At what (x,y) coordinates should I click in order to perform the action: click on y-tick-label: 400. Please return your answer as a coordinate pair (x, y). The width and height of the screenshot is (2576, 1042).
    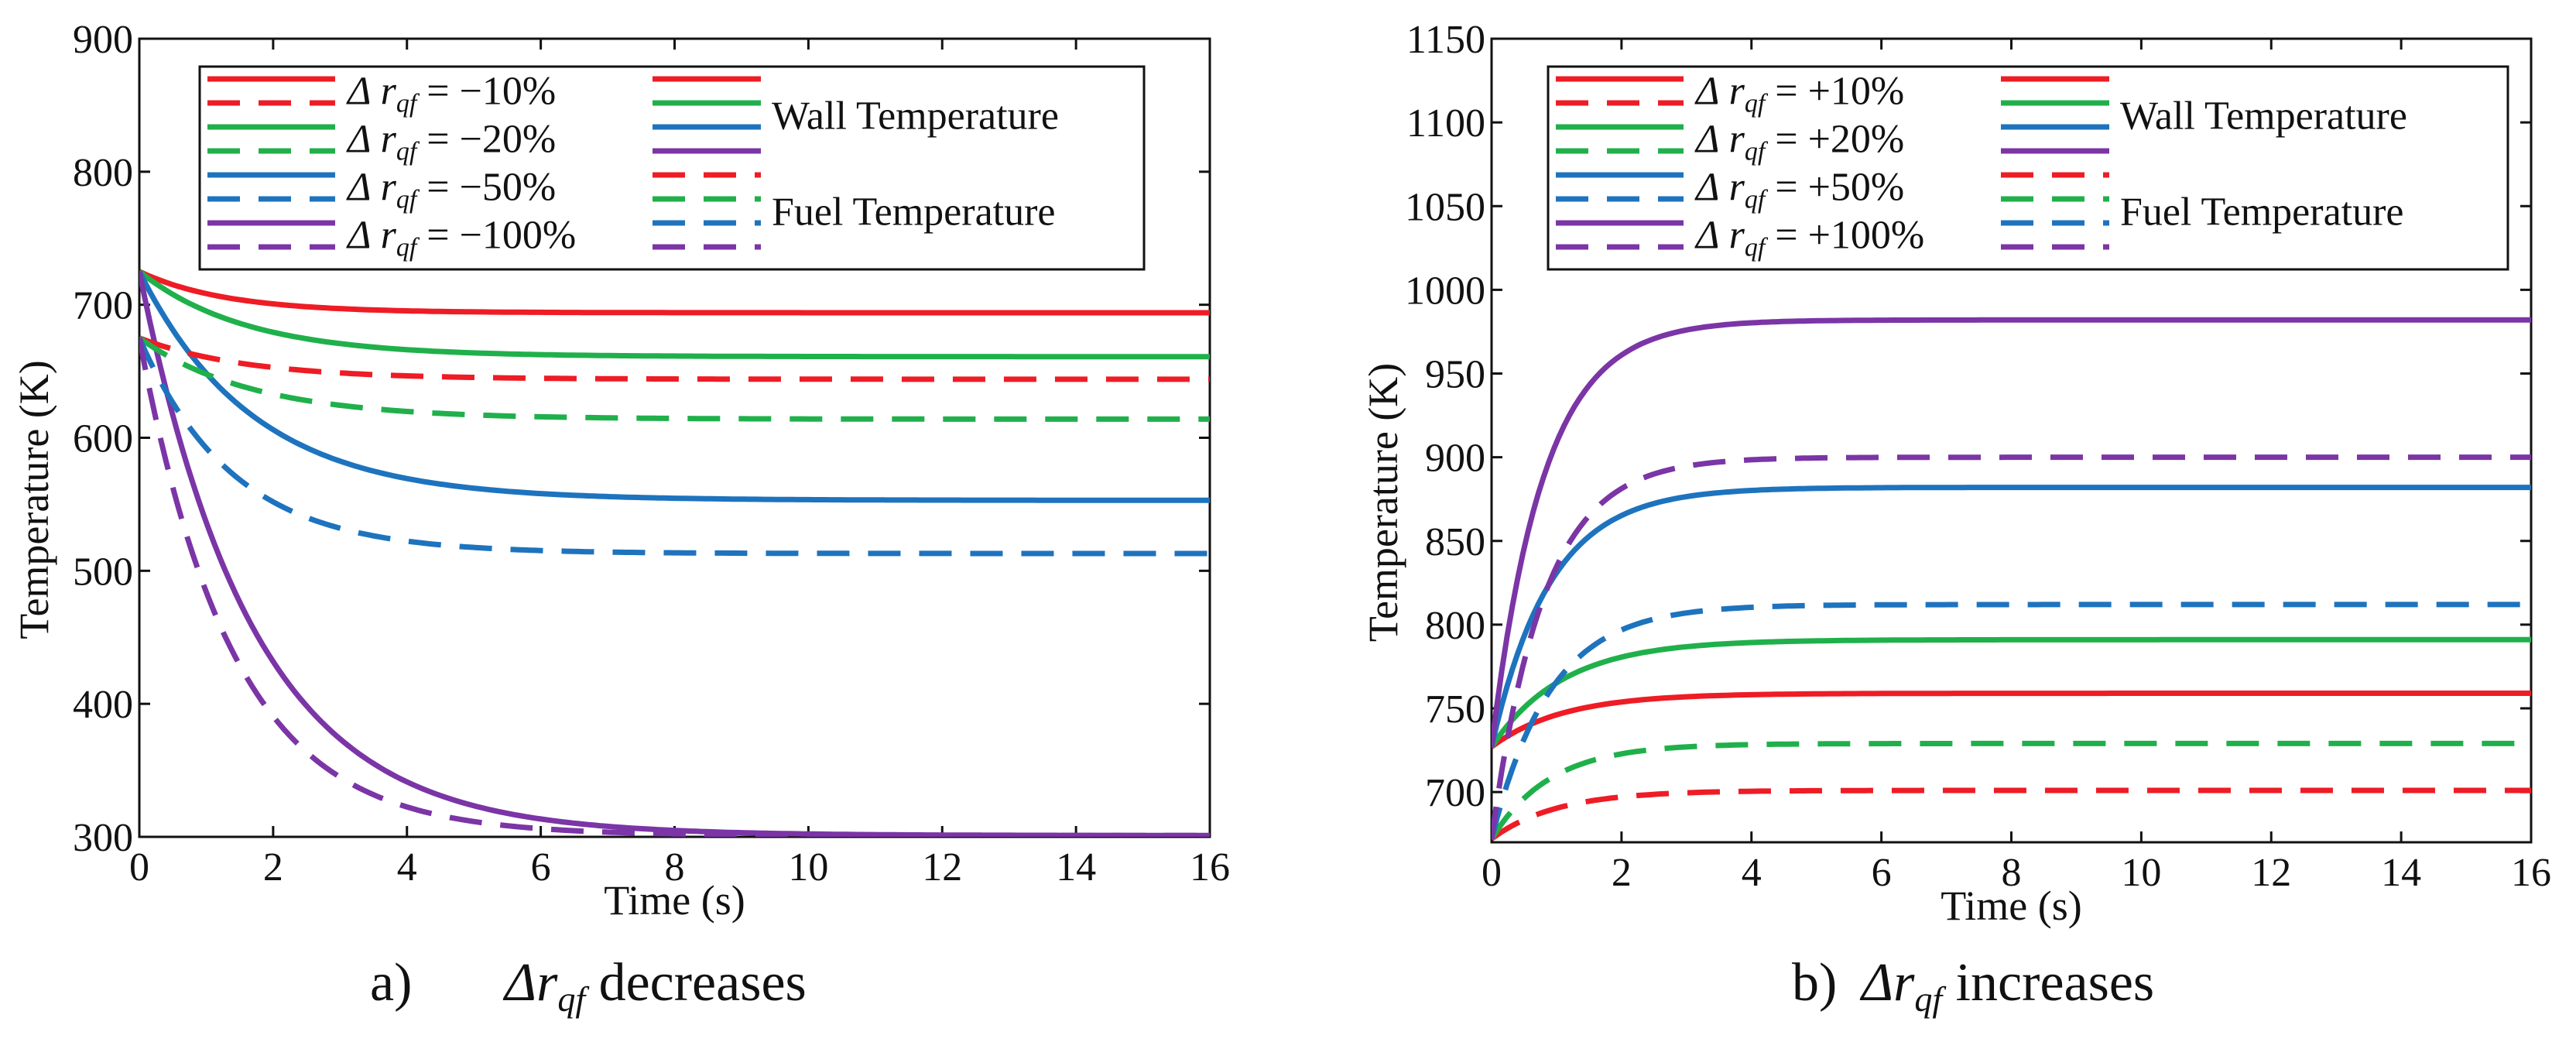
    Looking at the image, I should click on (103, 705).